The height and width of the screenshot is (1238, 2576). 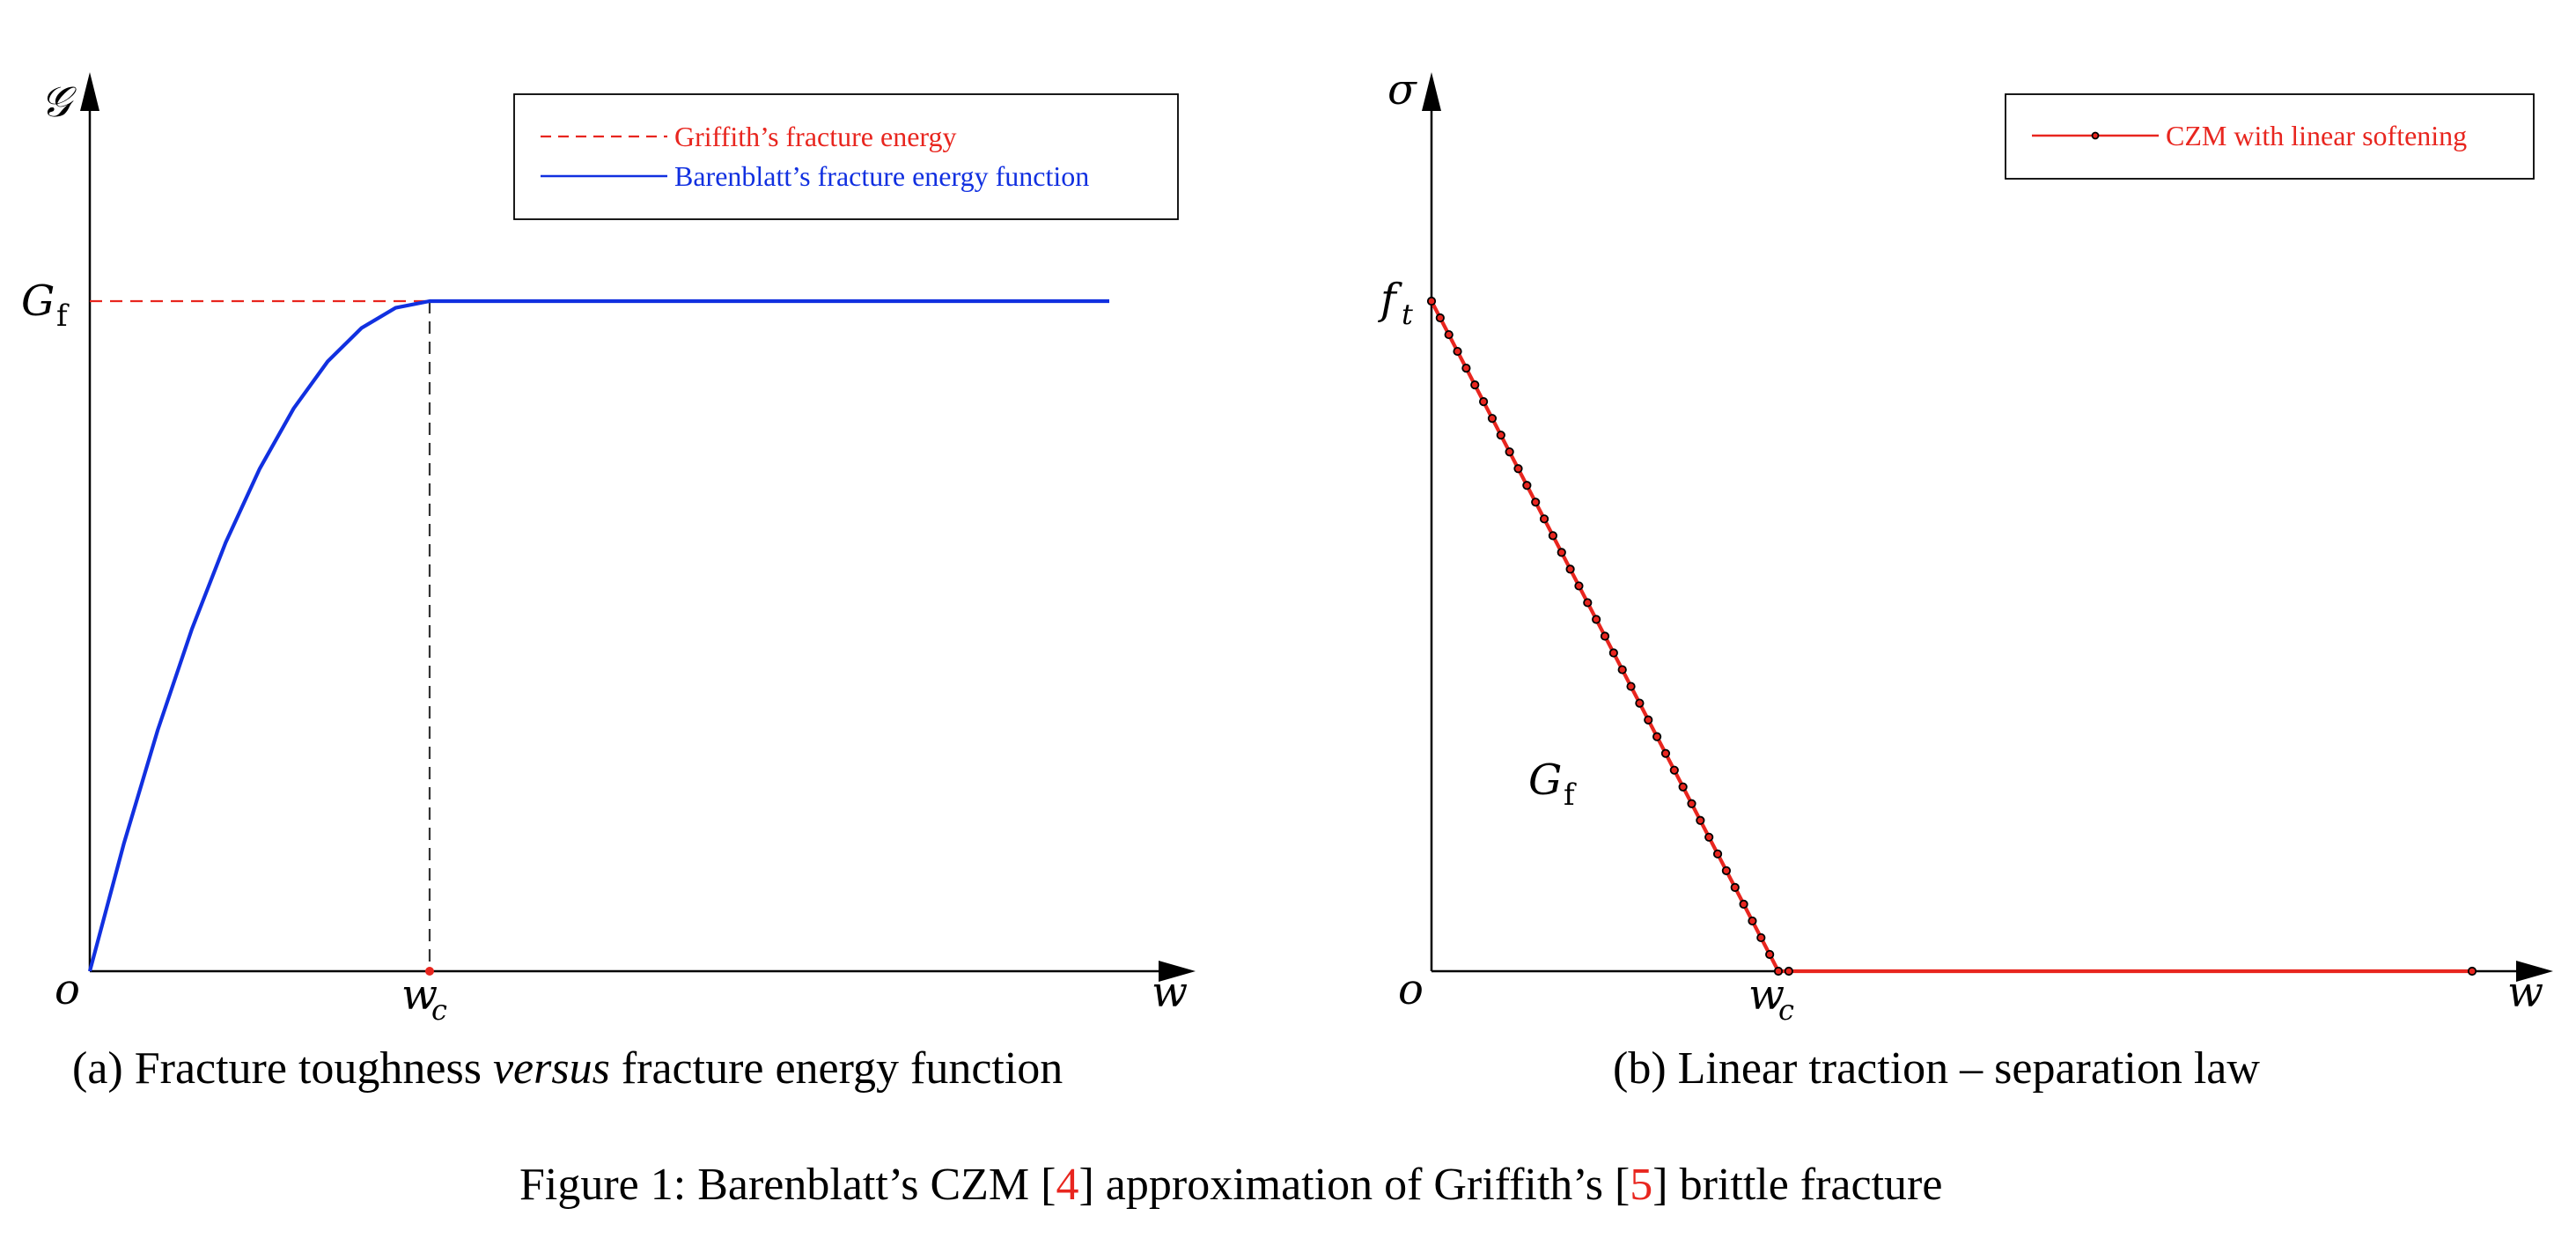 I want to click on panel-b-origin-label: o, so click(x=1411, y=989).